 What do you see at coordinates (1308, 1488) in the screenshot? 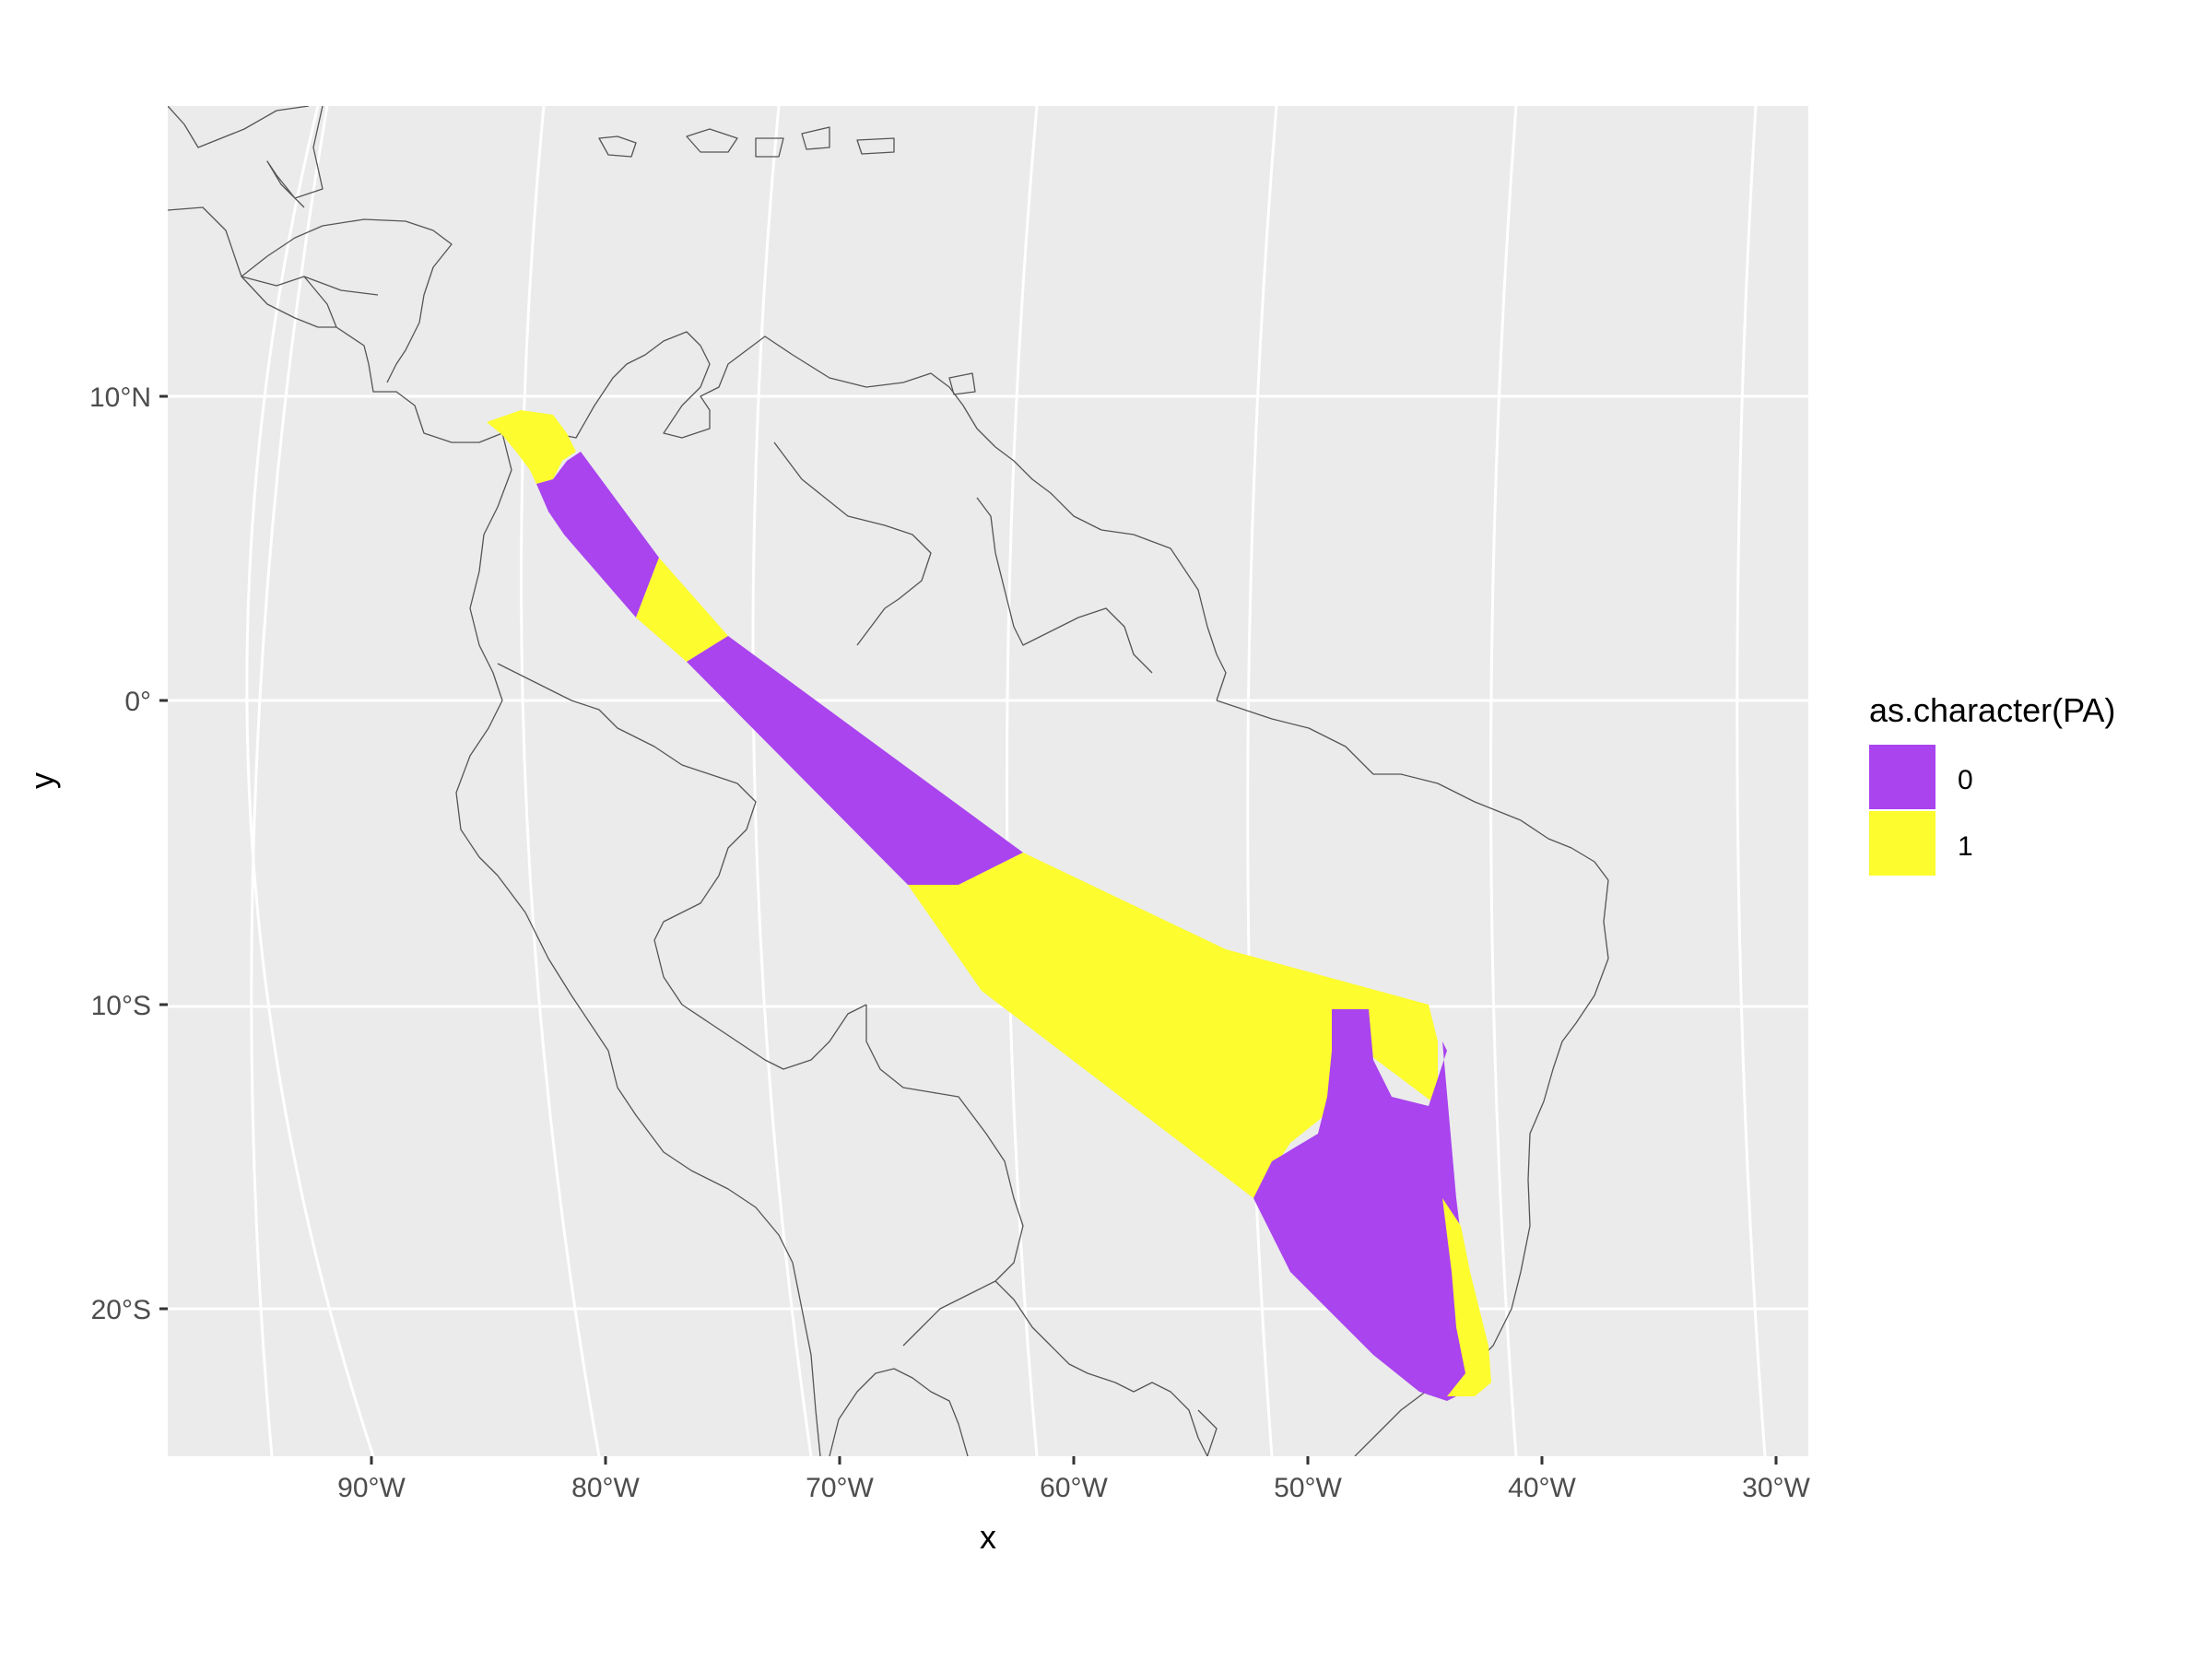
I see `x-tick-label-4: 50°W` at bounding box center [1308, 1488].